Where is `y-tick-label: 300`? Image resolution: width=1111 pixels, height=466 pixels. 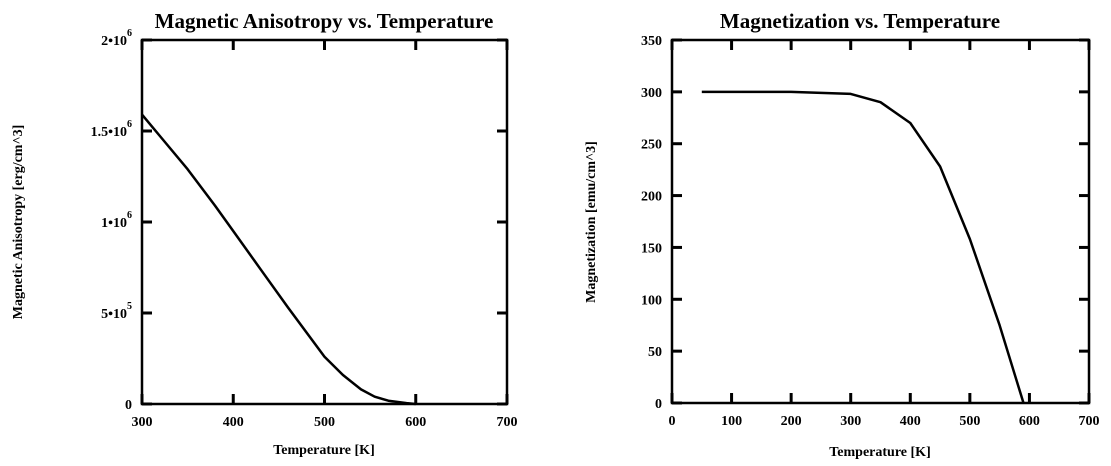 y-tick-label: 300 is located at coordinates (651, 93).